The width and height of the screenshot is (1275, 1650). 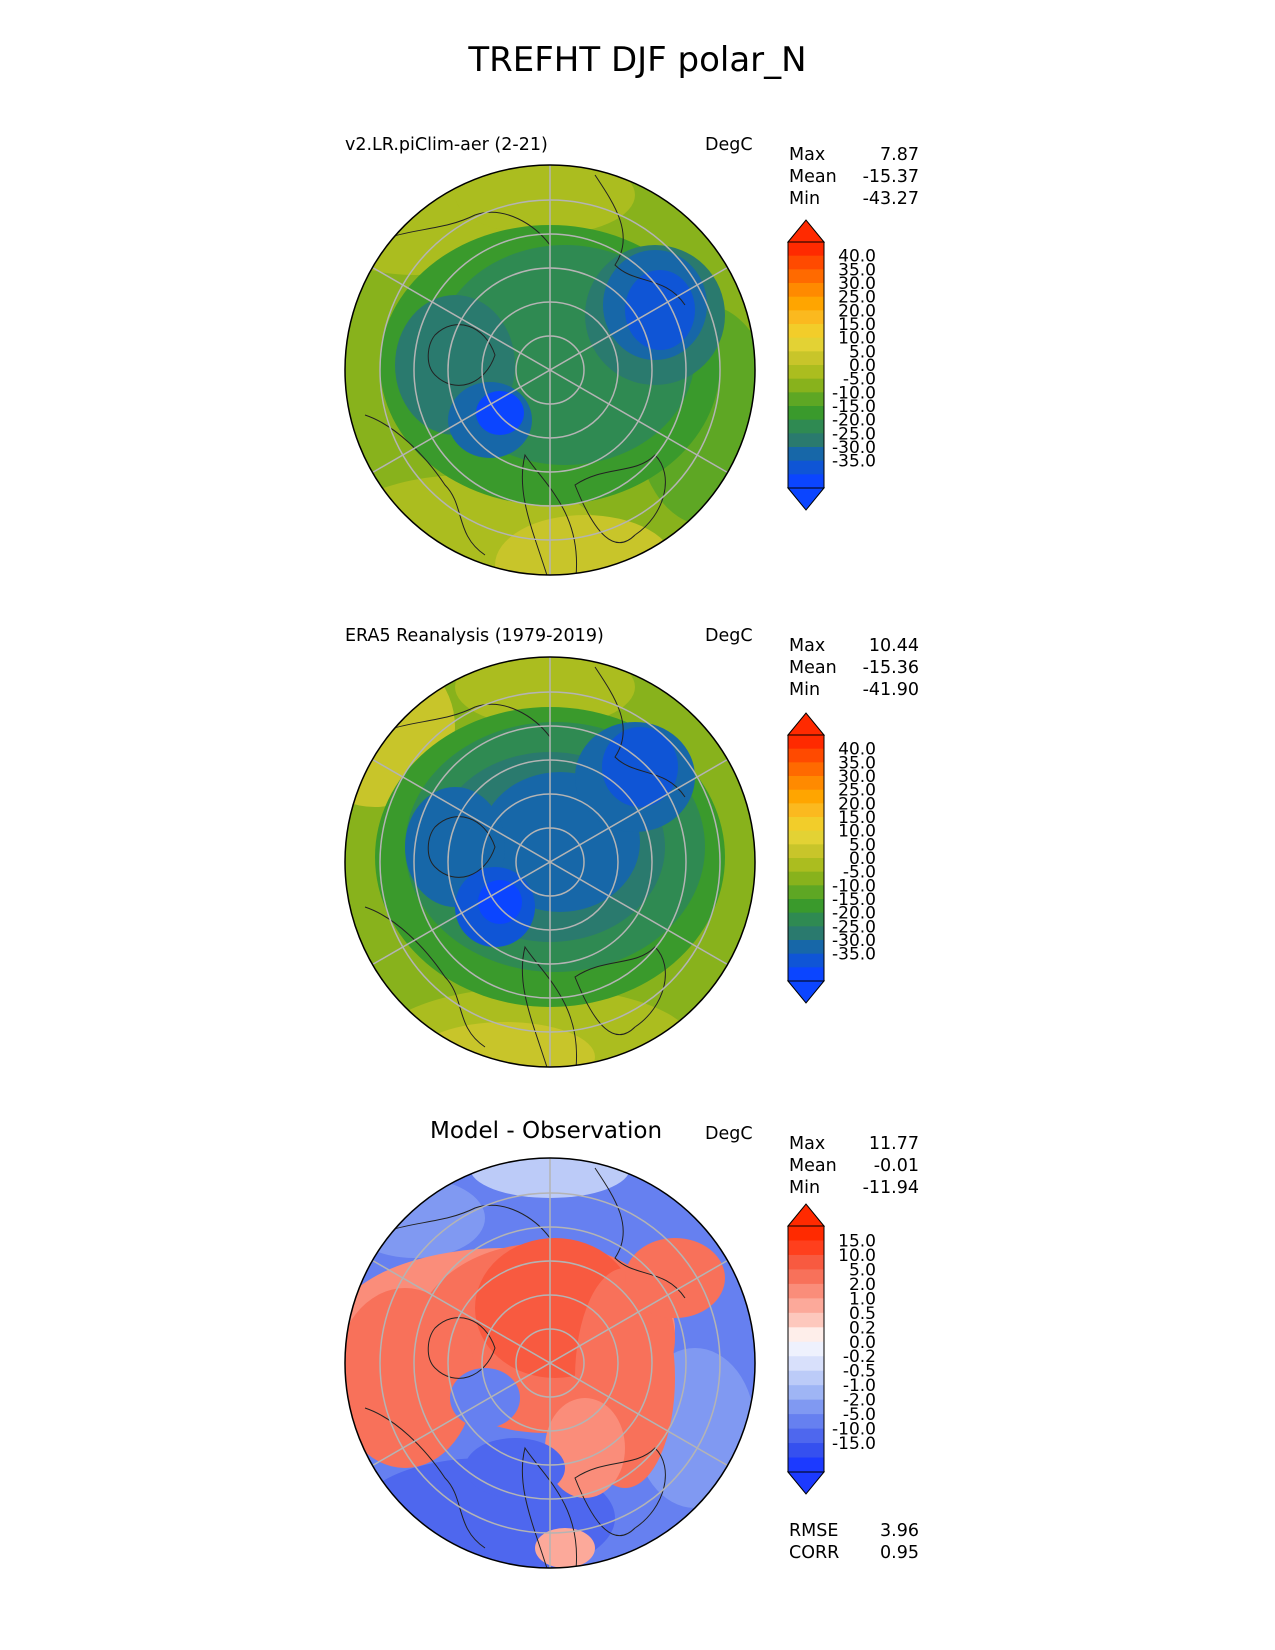 I want to click on panel-1-polar-map, so click(x=550, y=370).